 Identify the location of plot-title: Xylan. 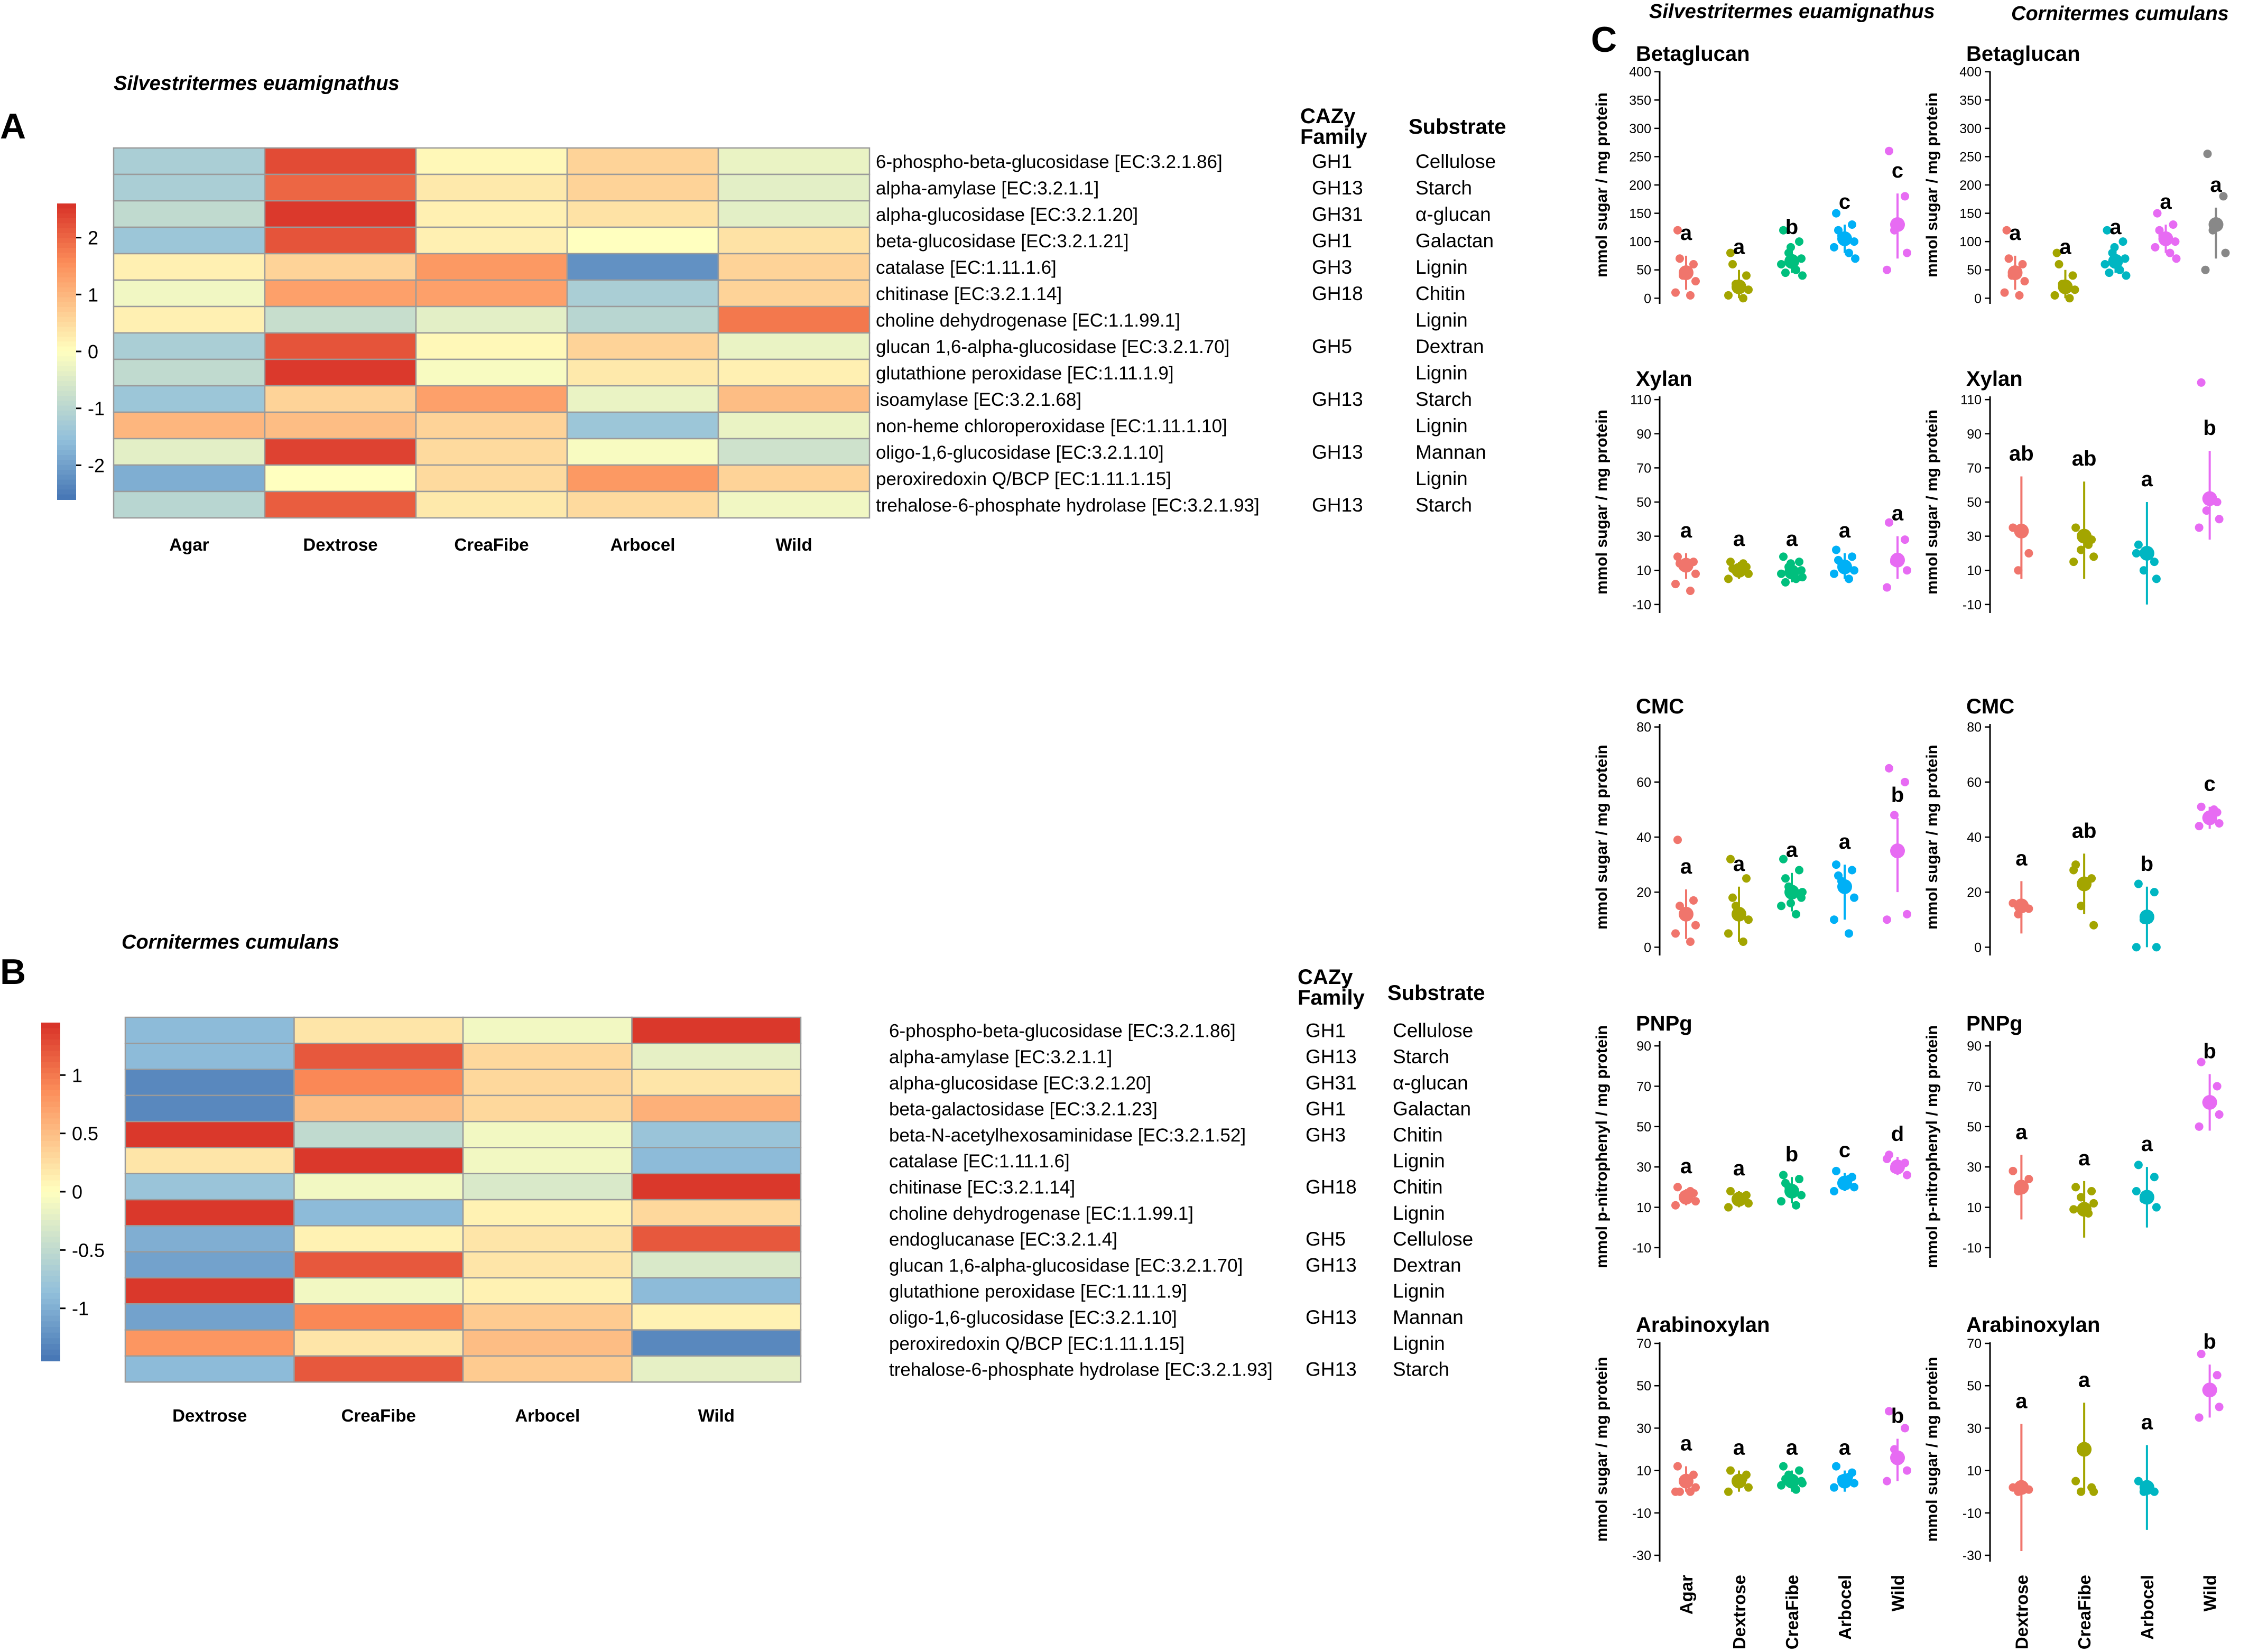
(1664, 379).